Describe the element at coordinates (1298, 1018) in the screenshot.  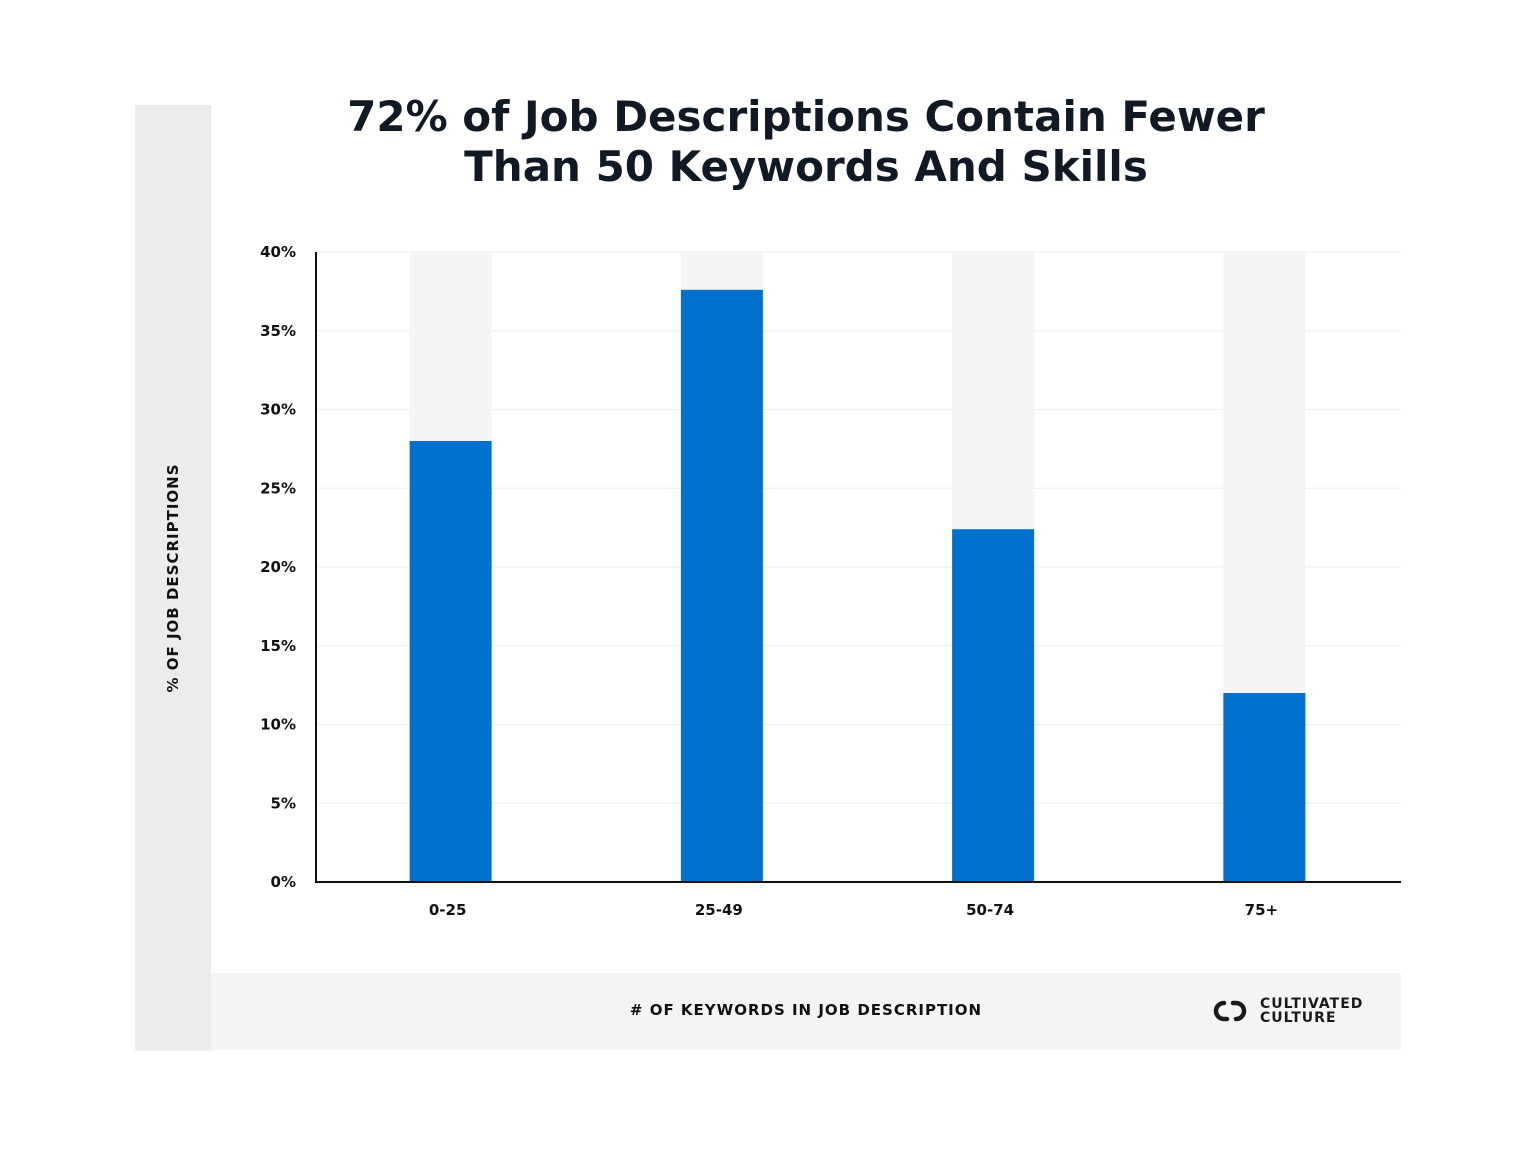
I see `brand-name-line-2: CULTURE` at that location.